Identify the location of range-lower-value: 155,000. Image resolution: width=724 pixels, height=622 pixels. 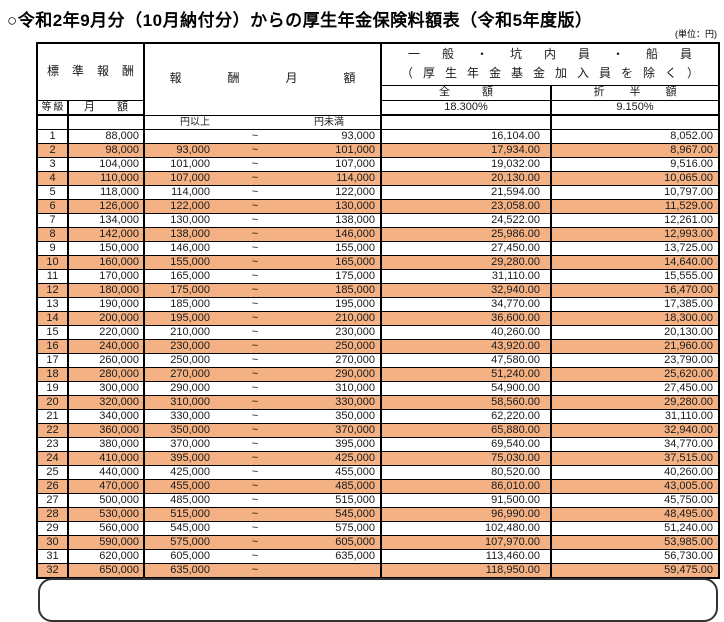
(190, 261).